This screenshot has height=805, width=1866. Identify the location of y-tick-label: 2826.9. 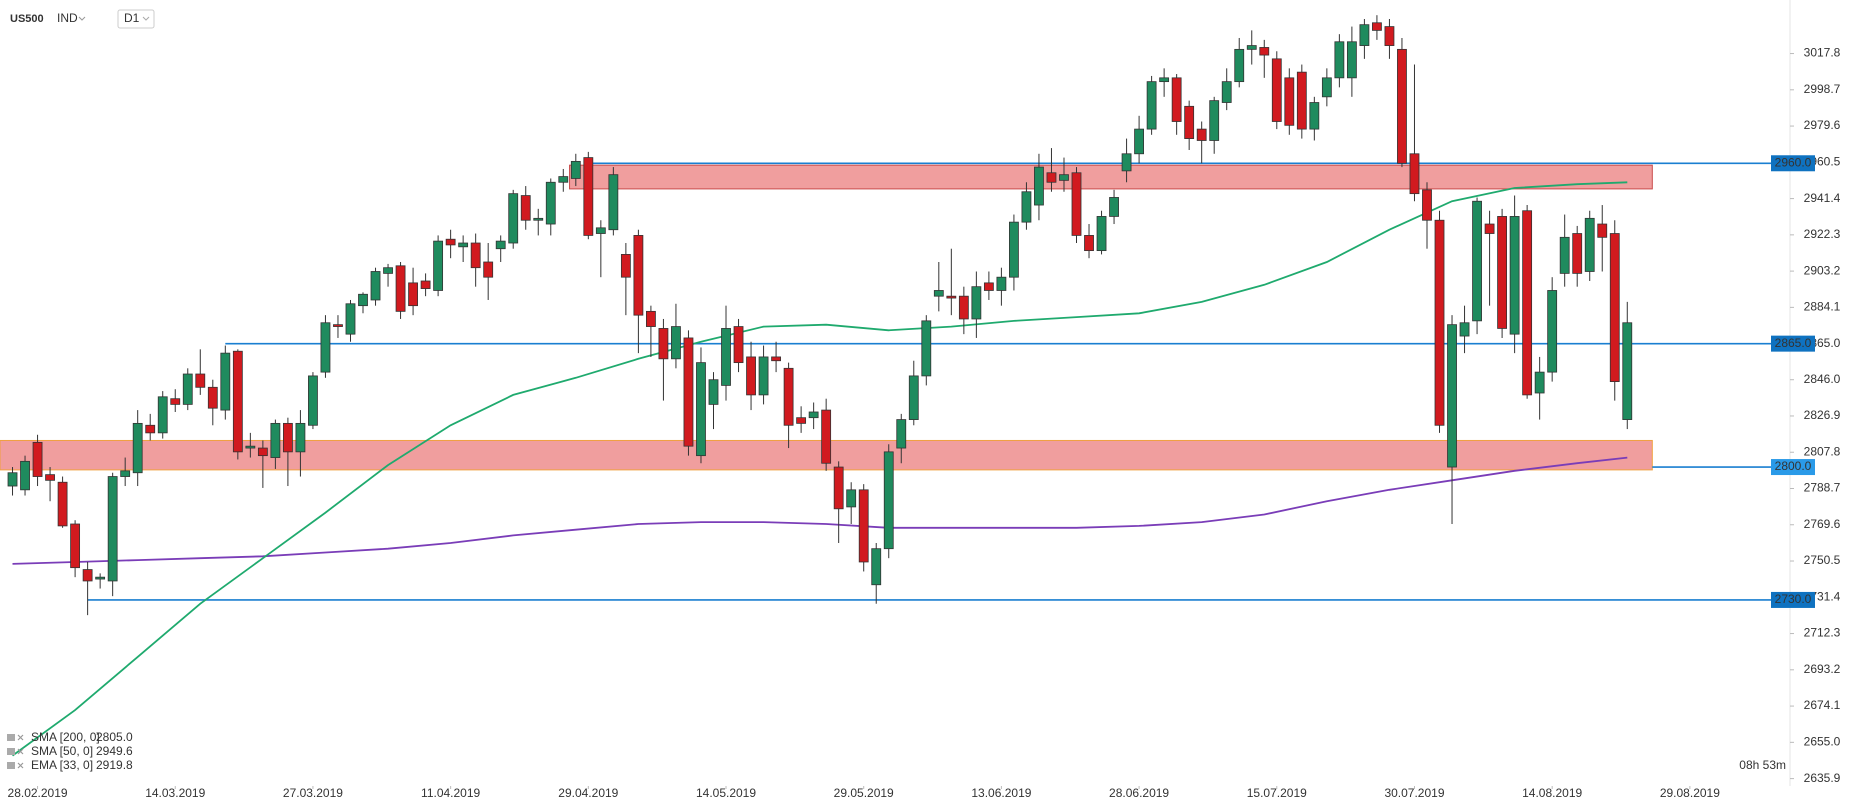
(1822, 415).